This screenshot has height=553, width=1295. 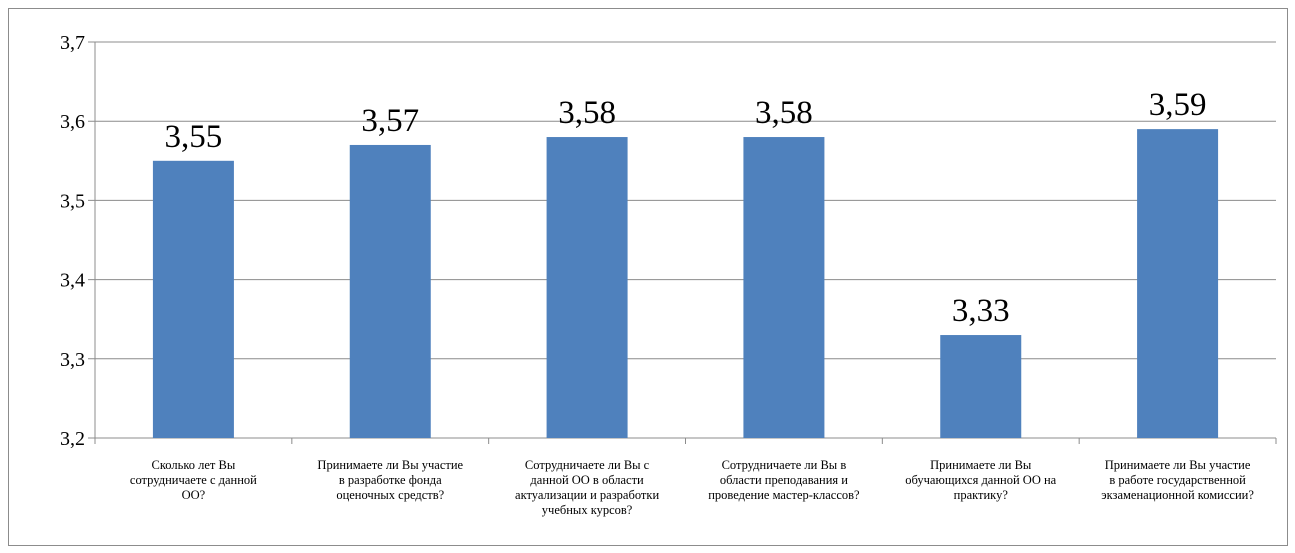 What do you see at coordinates (72, 281) in the screenshot?
I see `y-tick-label: 3,4` at bounding box center [72, 281].